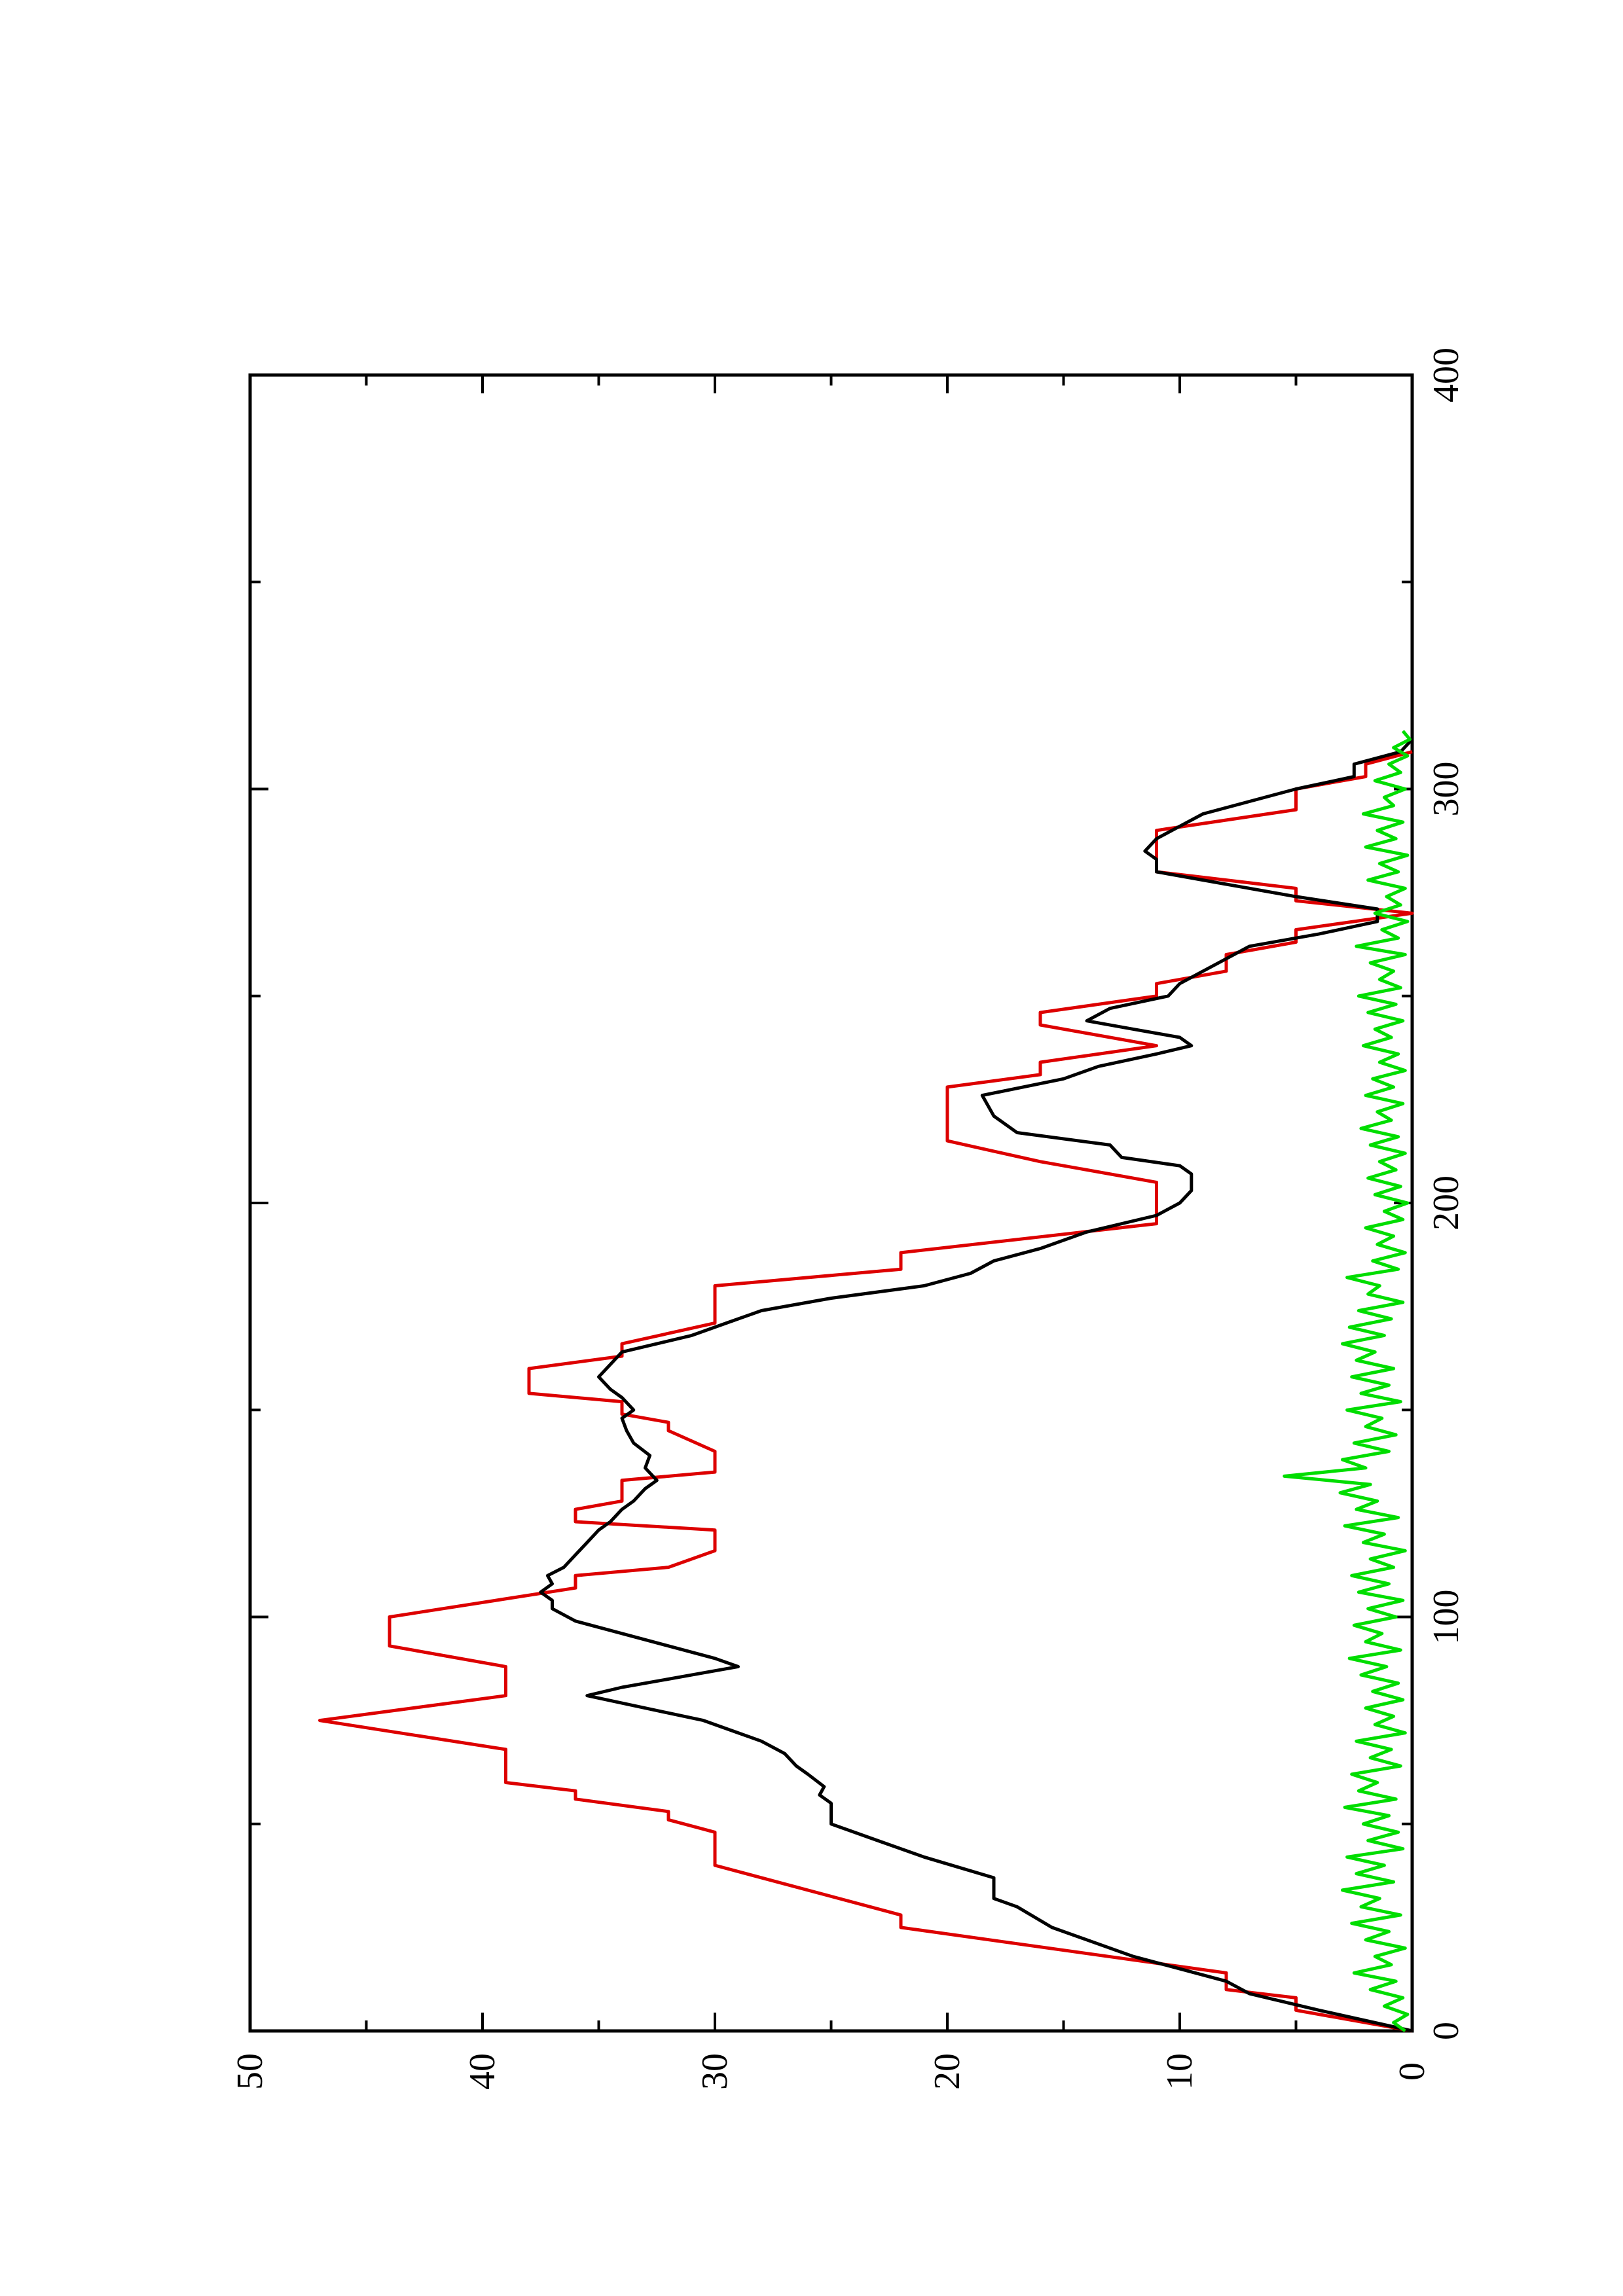 The width and height of the screenshot is (1623, 2296). What do you see at coordinates (1446, 376) in the screenshot?
I see `x-tick-label: 400` at bounding box center [1446, 376].